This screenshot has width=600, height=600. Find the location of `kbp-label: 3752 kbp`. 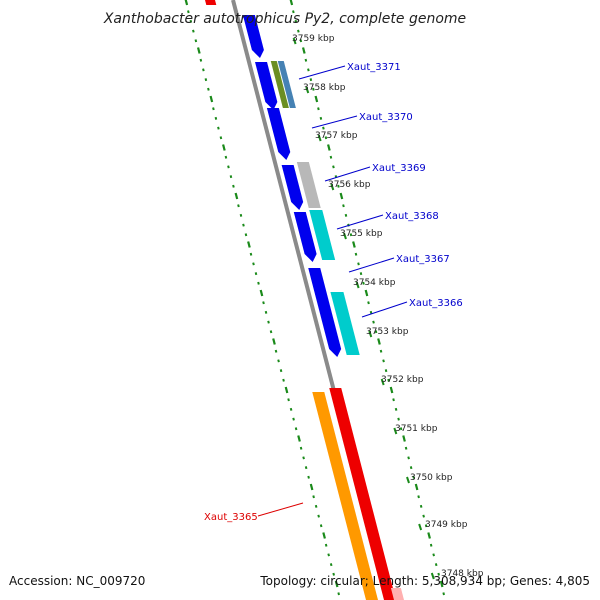

kbp-label: 3752 kbp is located at coordinates (402, 380).